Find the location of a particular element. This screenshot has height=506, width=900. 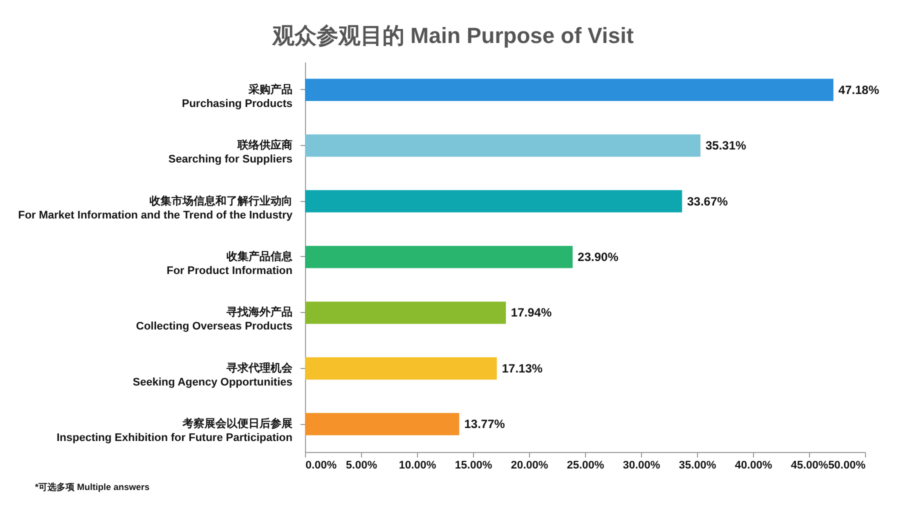

x-tick-label: 50.00% is located at coordinates (847, 466).